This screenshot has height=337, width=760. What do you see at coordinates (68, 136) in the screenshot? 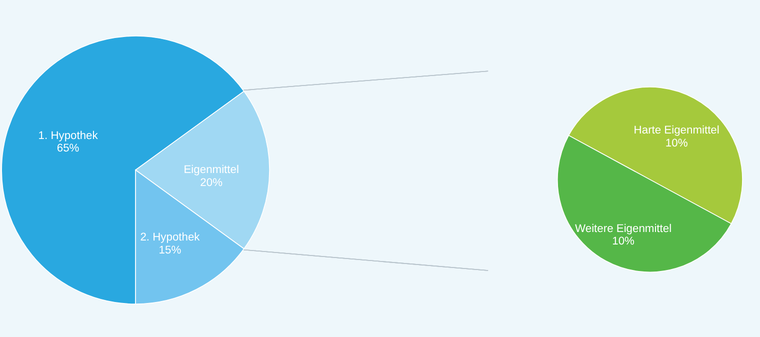
I see `slice-label: 1. Hypothek` at bounding box center [68, 136].